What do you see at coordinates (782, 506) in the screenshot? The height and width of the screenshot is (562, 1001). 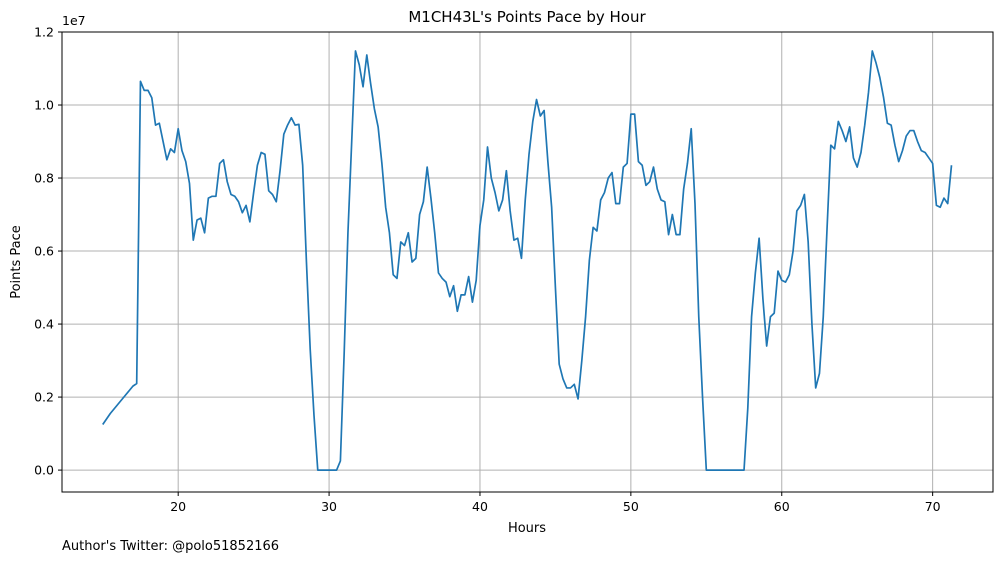 I see `x-tick-label: 60` at bounding box center [782, 506].